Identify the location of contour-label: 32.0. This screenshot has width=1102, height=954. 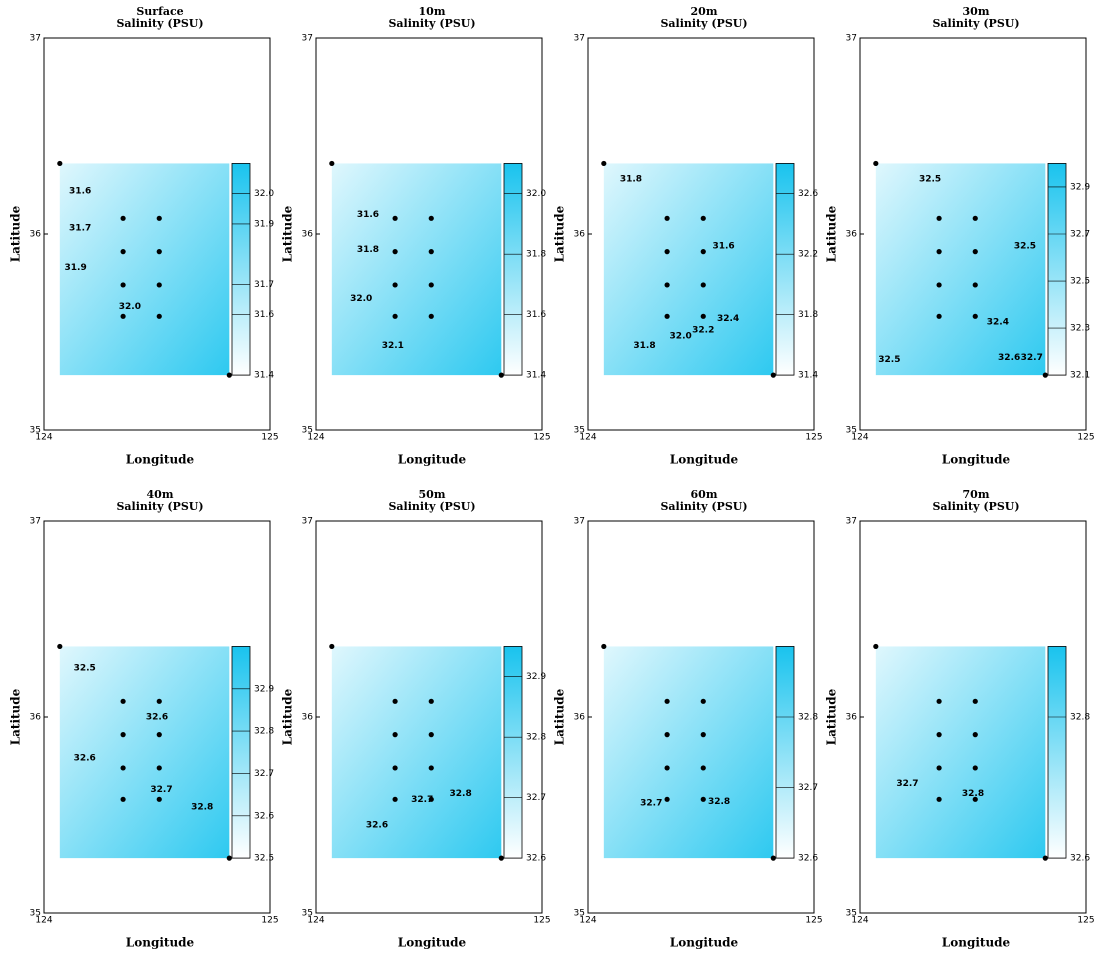
(361, 299).